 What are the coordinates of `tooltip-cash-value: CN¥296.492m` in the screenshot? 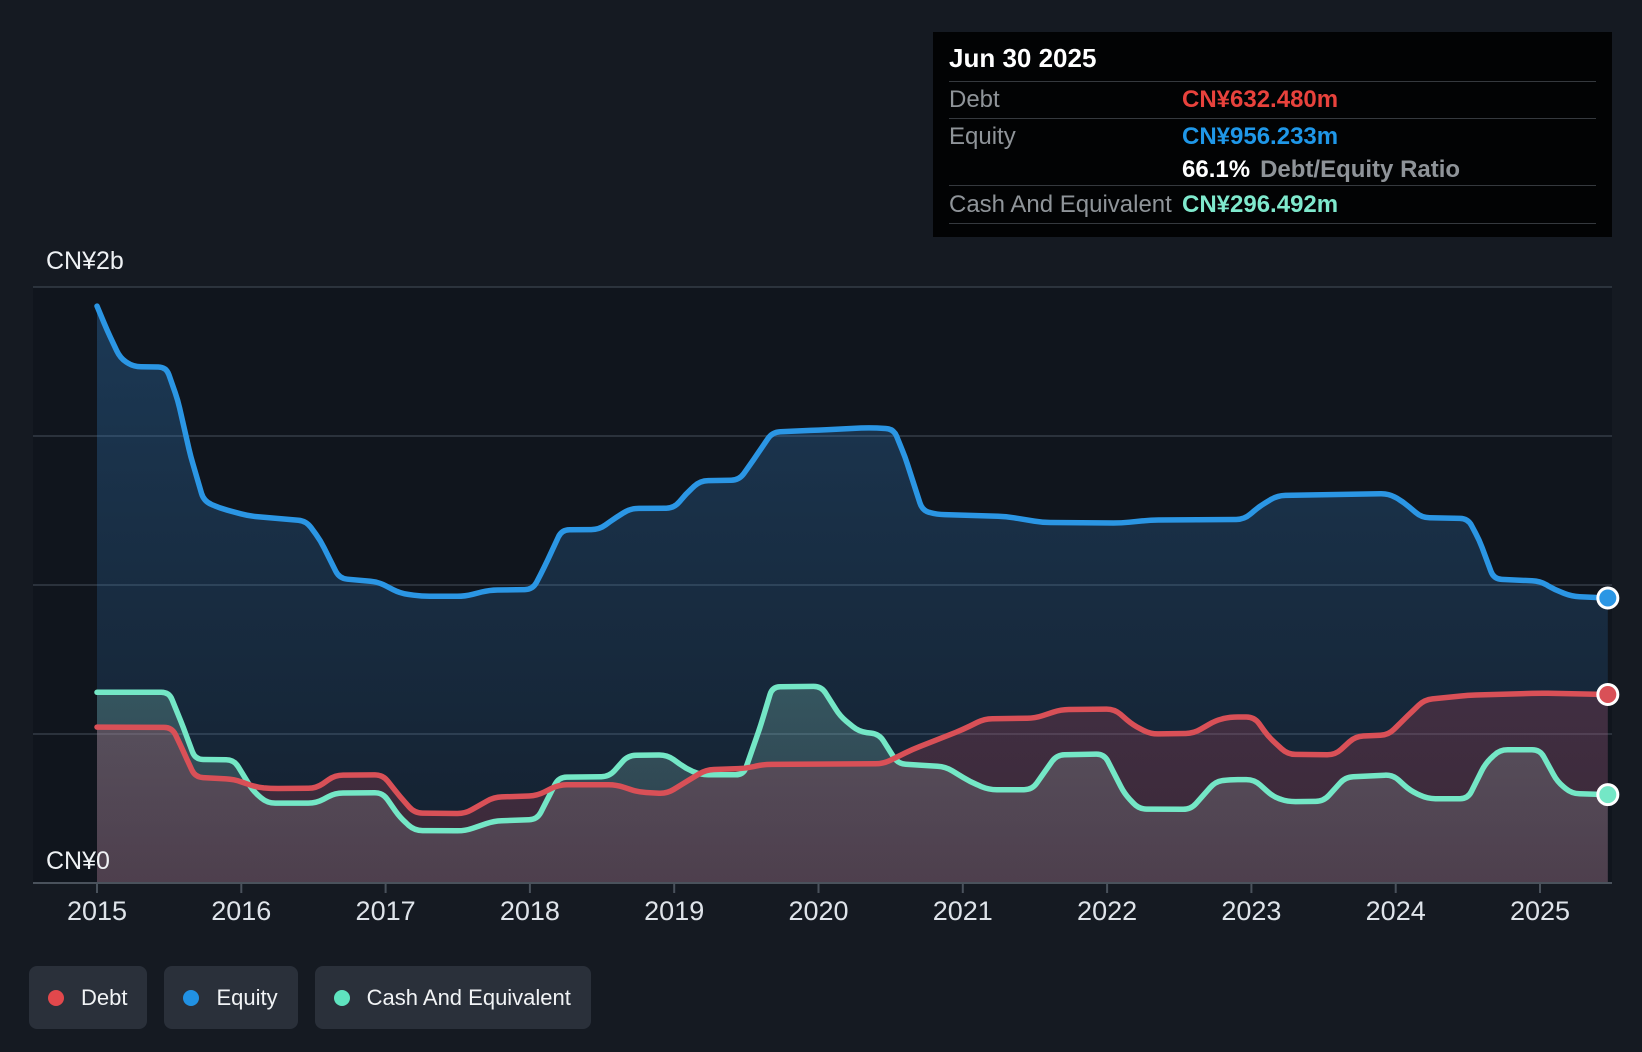 It's located at (1260, 204).